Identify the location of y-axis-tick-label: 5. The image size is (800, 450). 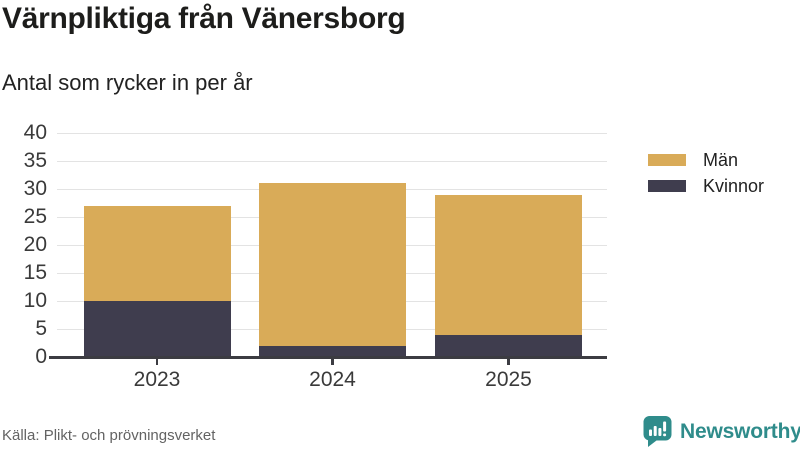
(41, 328).